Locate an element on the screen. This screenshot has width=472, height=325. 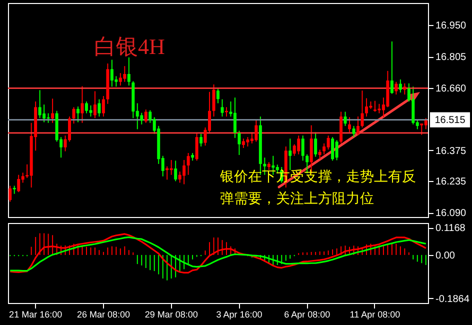
y-tick-label: 0.00 is located at coordinates (446, 256).